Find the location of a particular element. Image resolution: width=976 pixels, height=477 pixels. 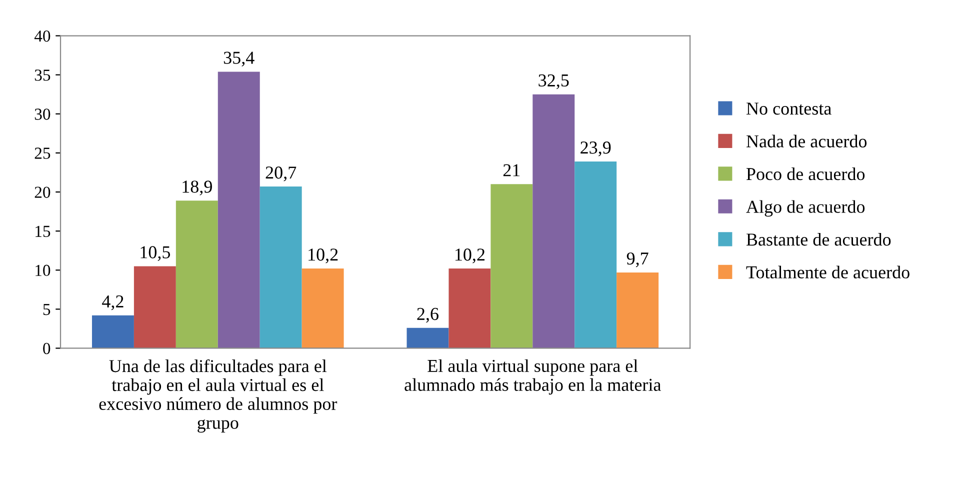

data-label: 23,9 is located at coordinates (595, 149).